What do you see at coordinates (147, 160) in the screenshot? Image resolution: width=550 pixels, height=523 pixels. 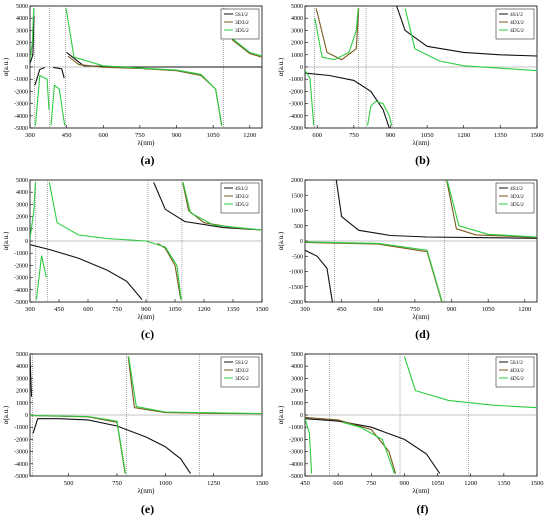 I see `caption-a: (a)` at bounding box center [147, 160].